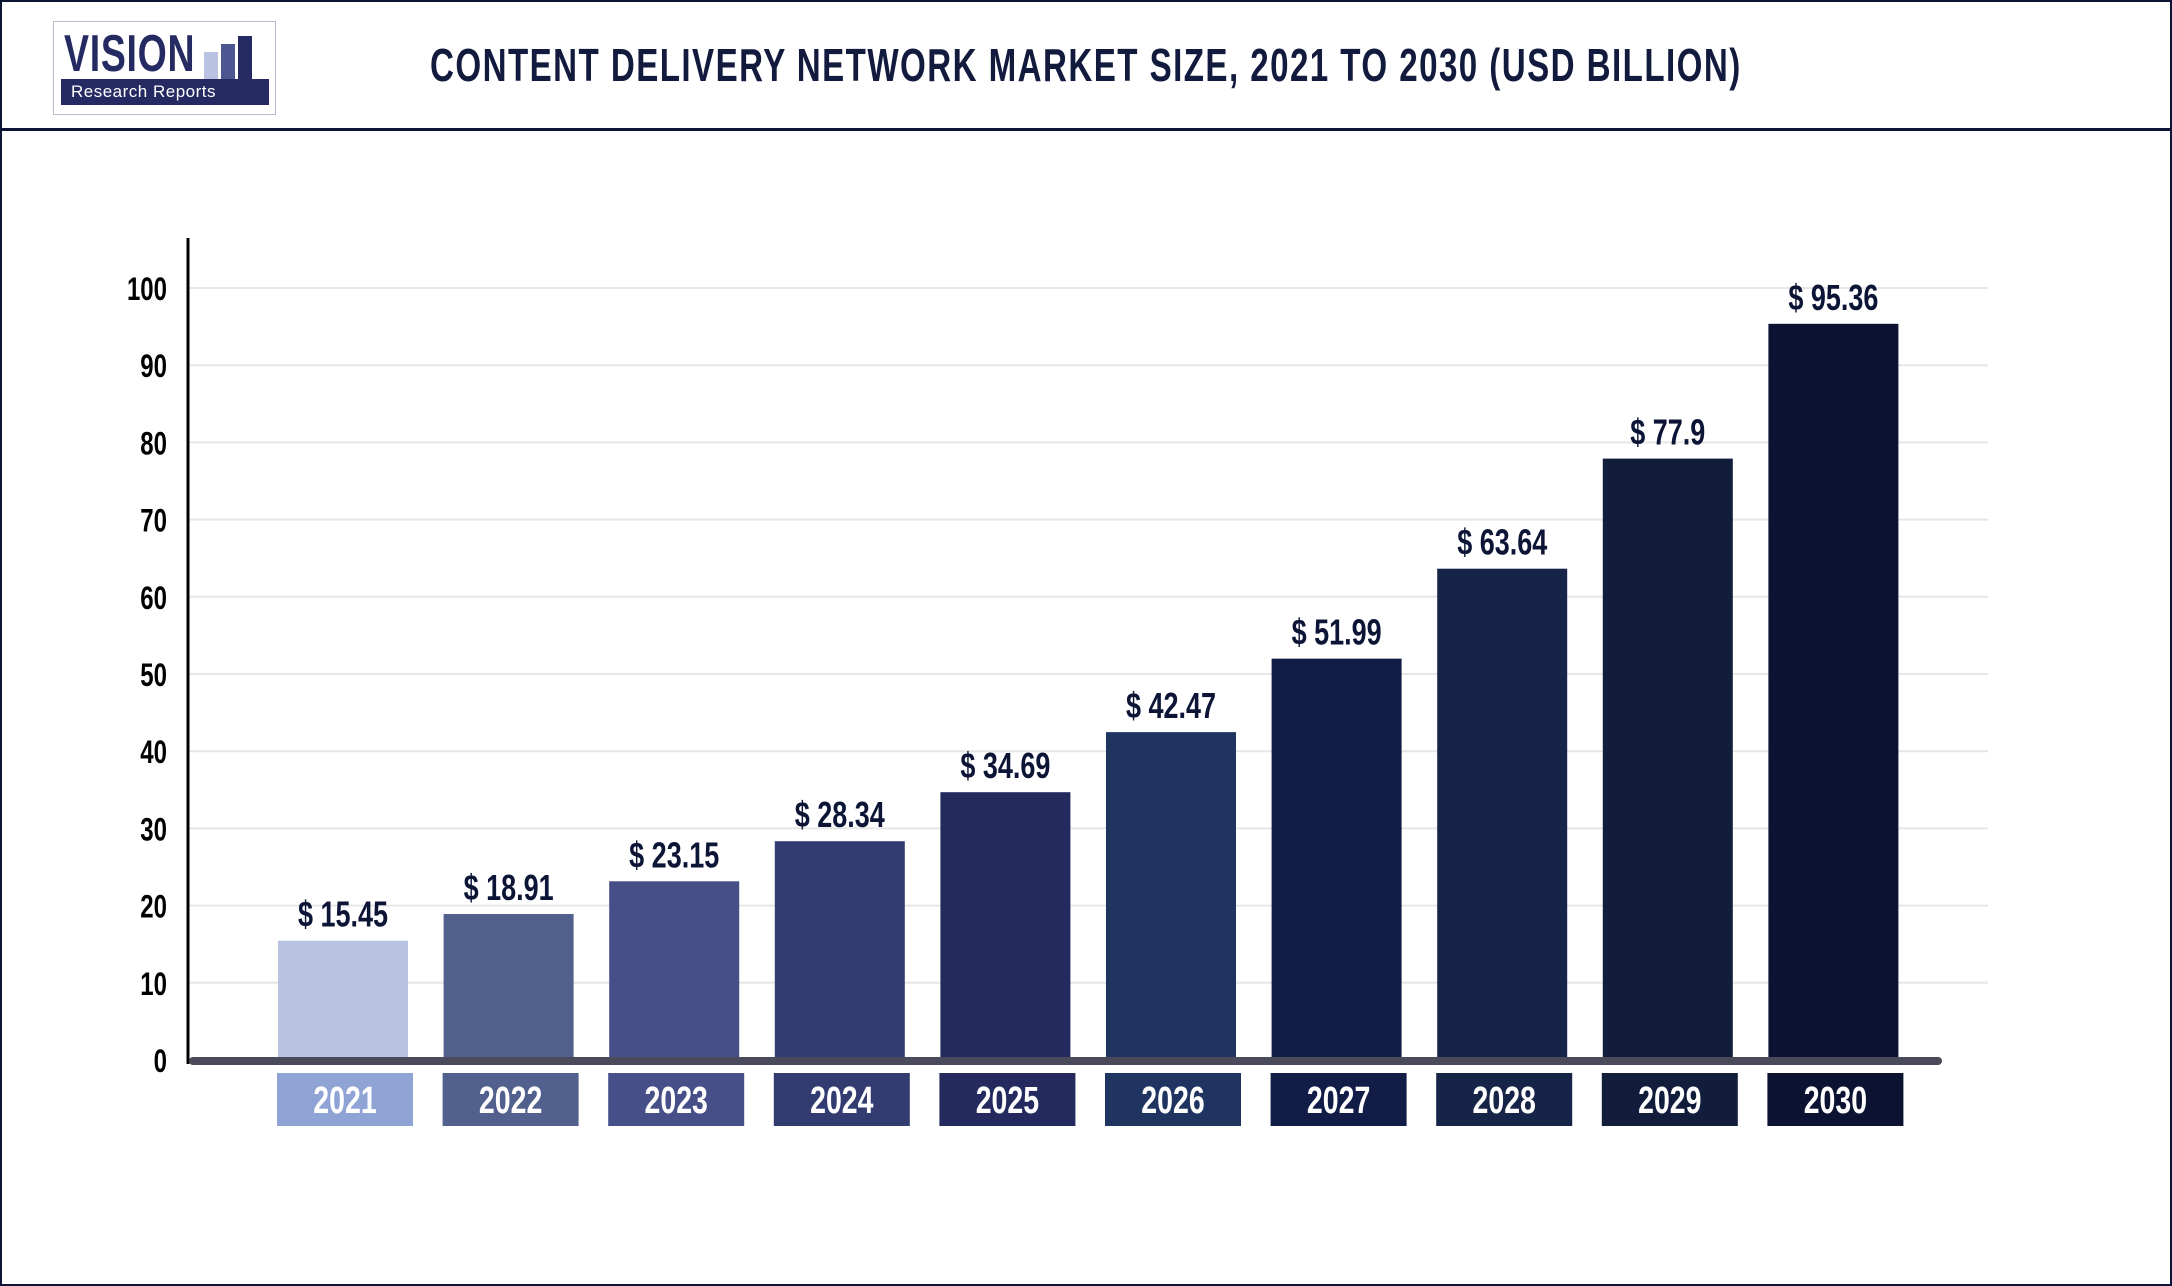 The image size is (2172, 1286). What do you see at coordinates (1667, 759) in the screenshot?
I see `bar-2029` at bounding box center [1667, 759].